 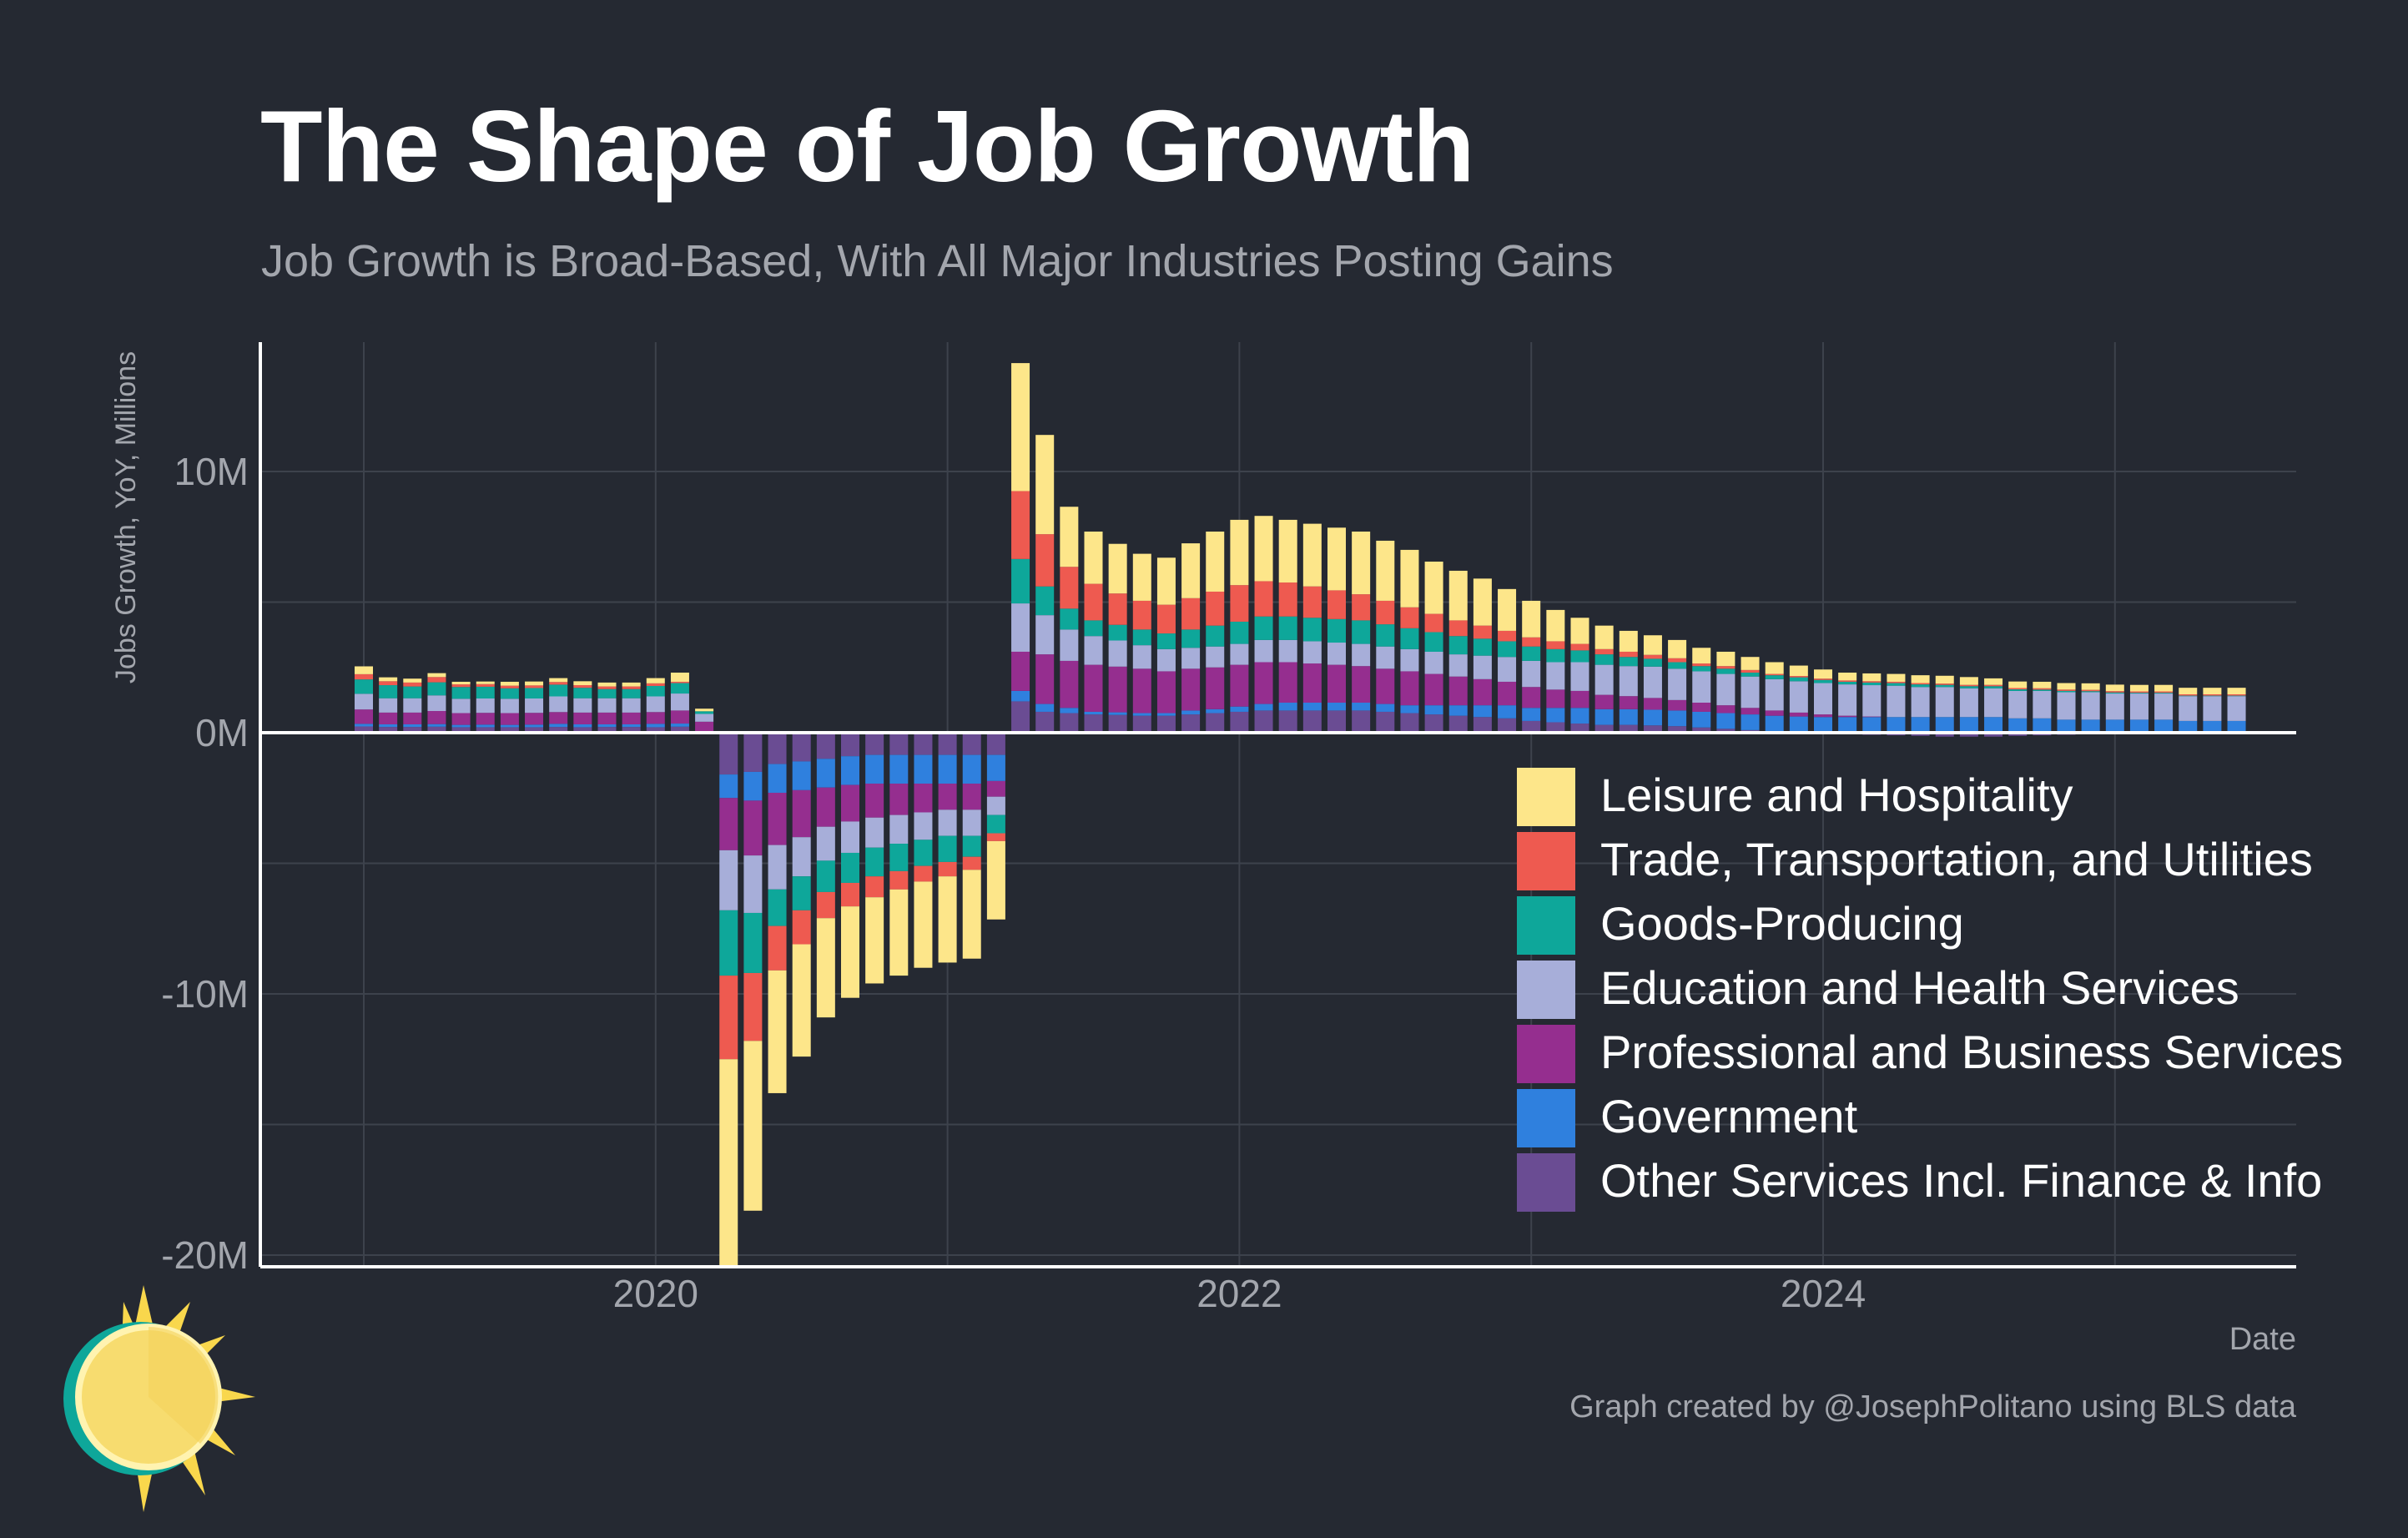 I want to click on legend-label: Goods-Producing, so click(x=1782, y=923).